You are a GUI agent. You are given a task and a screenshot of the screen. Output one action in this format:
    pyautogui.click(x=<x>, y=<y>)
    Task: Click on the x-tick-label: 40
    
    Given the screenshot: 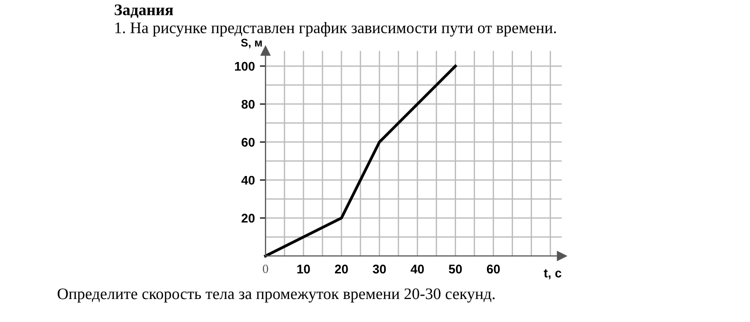 What is the action you would take?
    pyautogui.click(x=417, y=269)
    